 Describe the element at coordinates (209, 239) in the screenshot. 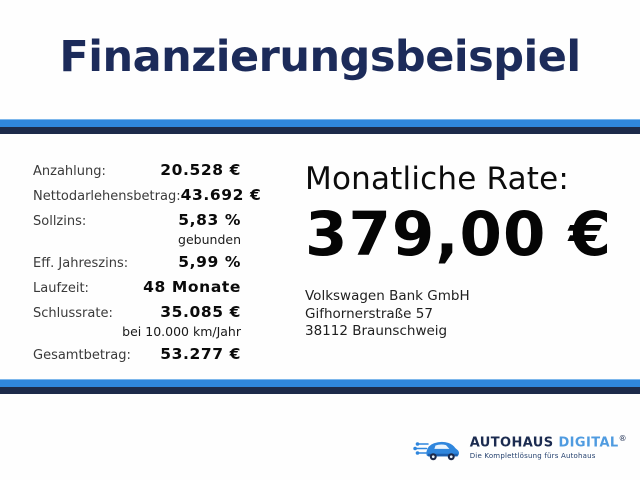

I see `finance-note-sollzins: gebunden` at that location.